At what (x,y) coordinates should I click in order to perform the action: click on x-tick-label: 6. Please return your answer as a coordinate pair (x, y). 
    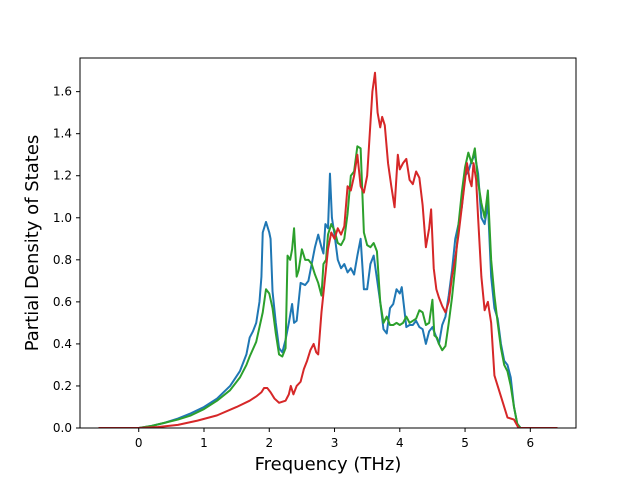
    Looking at the image, I should click on (530, 443).